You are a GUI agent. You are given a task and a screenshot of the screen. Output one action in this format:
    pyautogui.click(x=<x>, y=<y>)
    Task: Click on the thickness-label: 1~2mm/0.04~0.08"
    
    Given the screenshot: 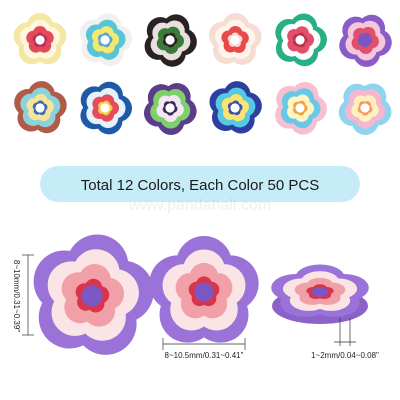 What is the action you would take?
    pyautogui.click(x=345, y=355)
    